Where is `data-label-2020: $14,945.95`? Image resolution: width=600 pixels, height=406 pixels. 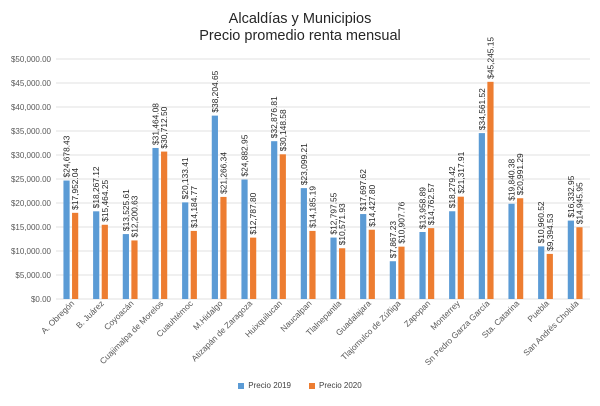
data-label-2020: $14,945.95 is located at coordinates (579, 203).